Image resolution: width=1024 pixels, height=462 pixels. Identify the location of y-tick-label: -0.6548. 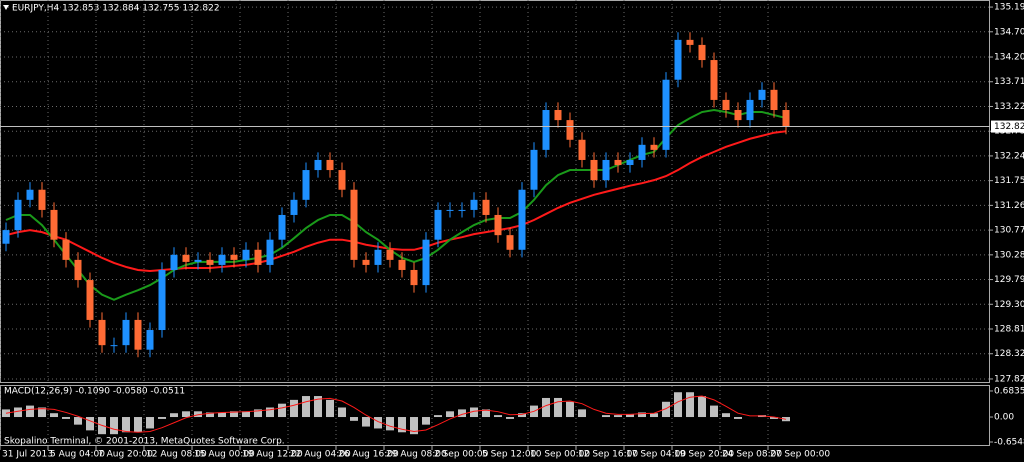
(1009, 442).